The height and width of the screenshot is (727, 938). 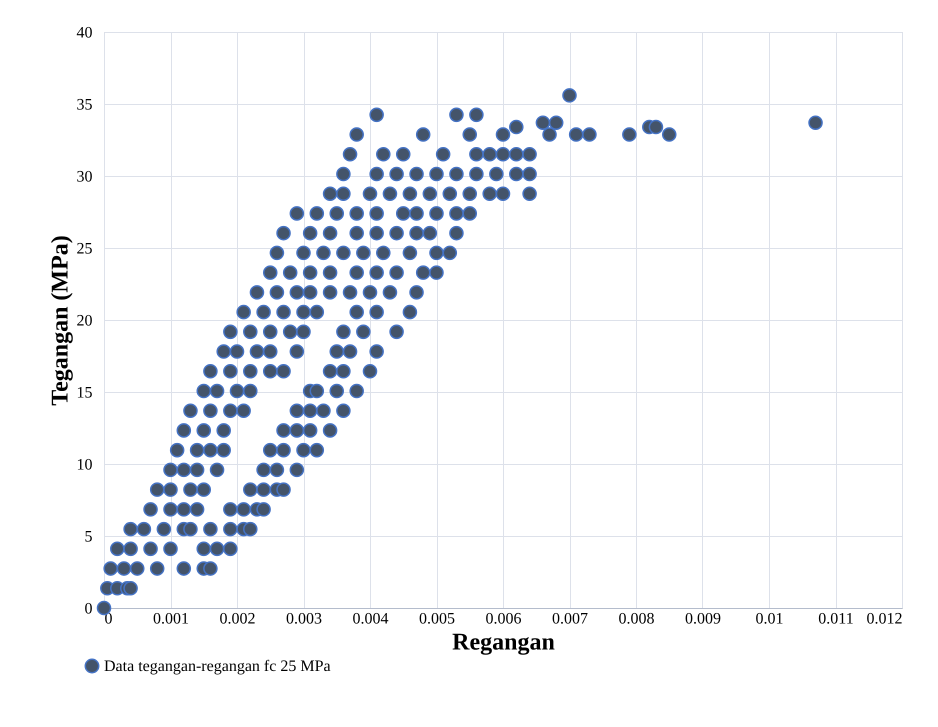 I want to click on x-tick-label: 0.002, so click(x=238, y=619).